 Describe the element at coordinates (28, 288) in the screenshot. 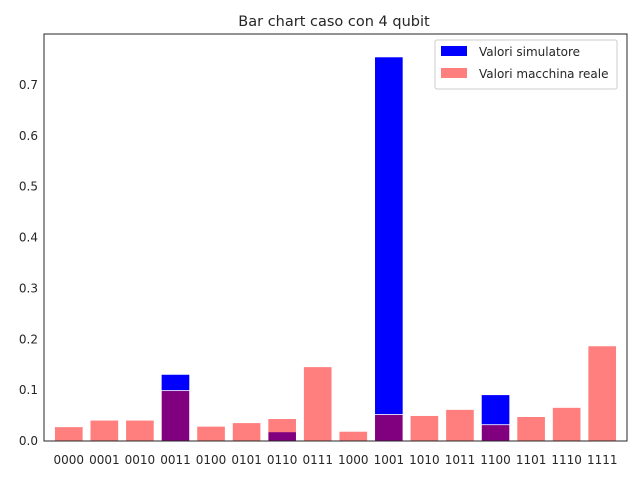

I see `y-tick-label: 0.3` at that location.